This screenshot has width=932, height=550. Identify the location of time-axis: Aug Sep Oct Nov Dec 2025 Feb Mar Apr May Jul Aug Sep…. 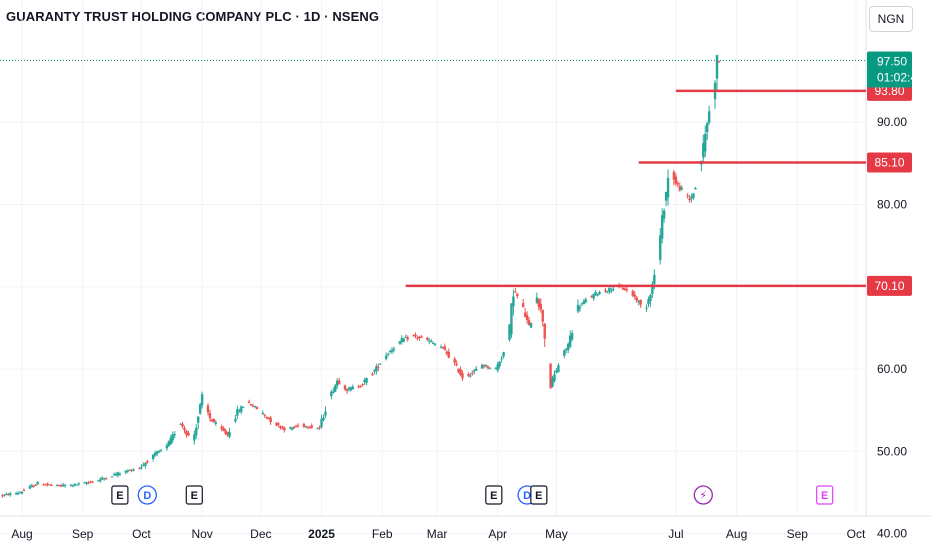
(438, 534).